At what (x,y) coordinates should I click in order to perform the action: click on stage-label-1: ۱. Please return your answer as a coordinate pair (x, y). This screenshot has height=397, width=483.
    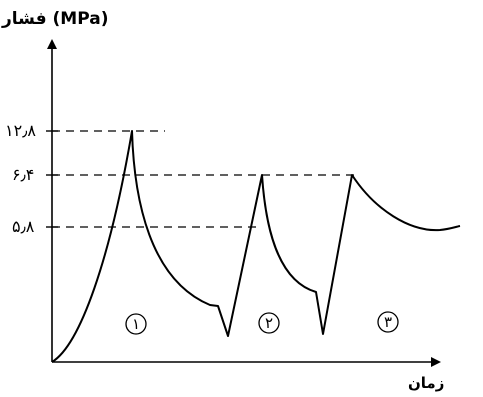
    Looking at the image, I should click on (136, 324).